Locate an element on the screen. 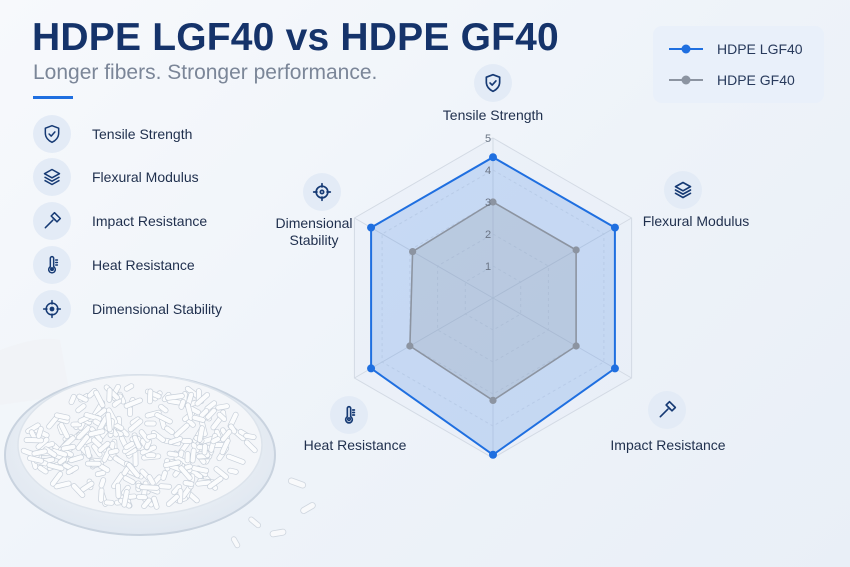  feature-item-tensile-strength: Tensile Strength is located at coordinates (148, 134).